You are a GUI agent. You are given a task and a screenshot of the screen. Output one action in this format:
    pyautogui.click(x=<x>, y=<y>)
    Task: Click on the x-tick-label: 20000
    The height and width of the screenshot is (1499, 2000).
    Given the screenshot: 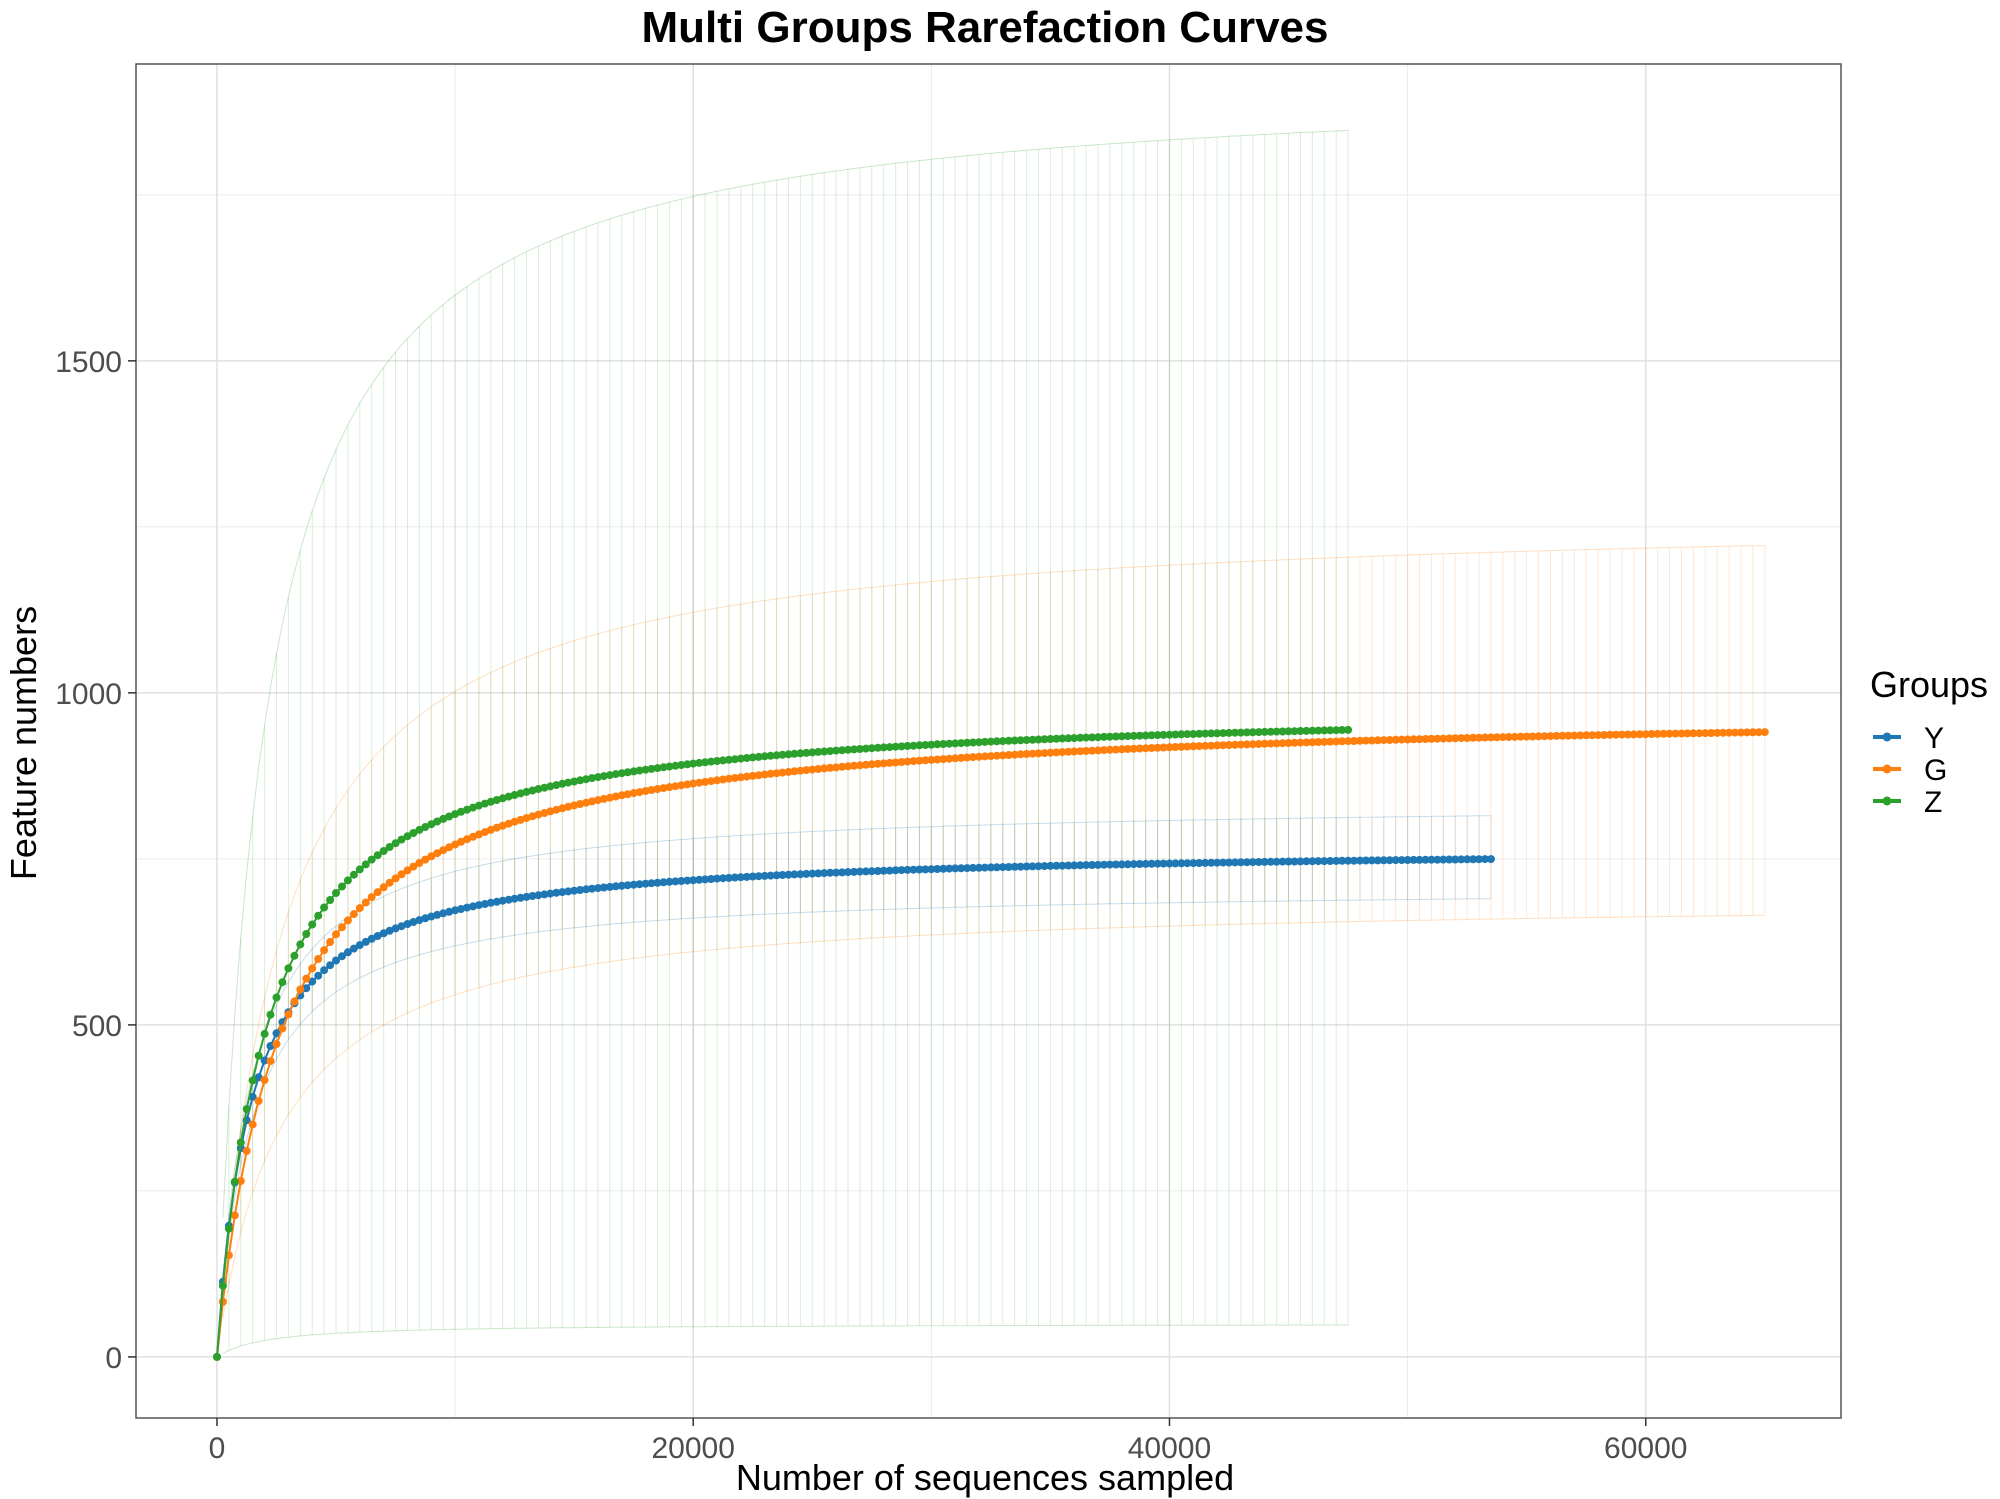 What is the action you would take?
    pyautogui.click(x=693, y=1448)
    